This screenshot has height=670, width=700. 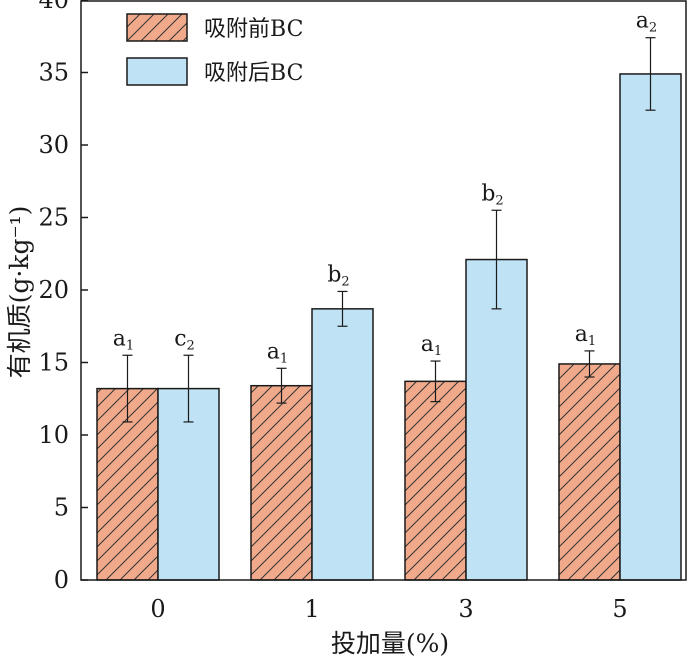 I want to click on legend-swatch-after, so click(x=157, y=71).